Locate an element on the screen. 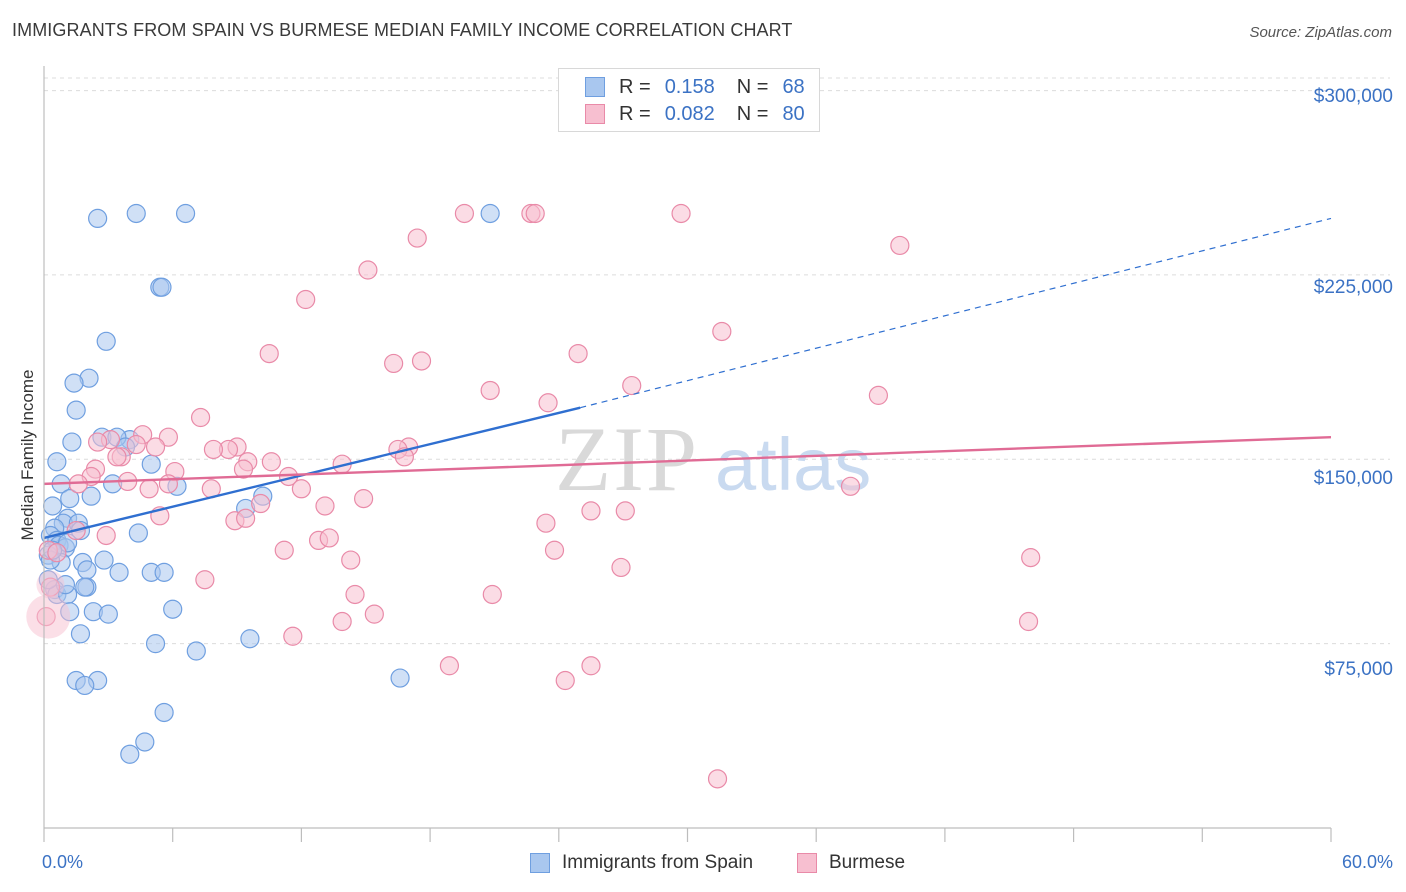 This screenshot has height=892, width=1406. y-tick-label: $225,000 is located at coordinates (1353, 287).